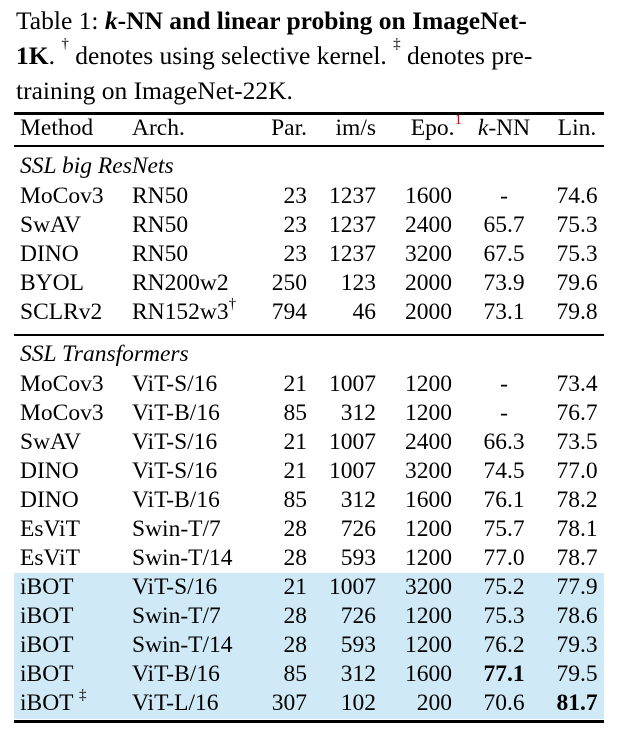 The width and height of the screenshot is (617, 737). What do you see at coordinates (180, 283) in the screenshot?
I see `cell-arch: RN200w2` at bounding box center [180, 283].